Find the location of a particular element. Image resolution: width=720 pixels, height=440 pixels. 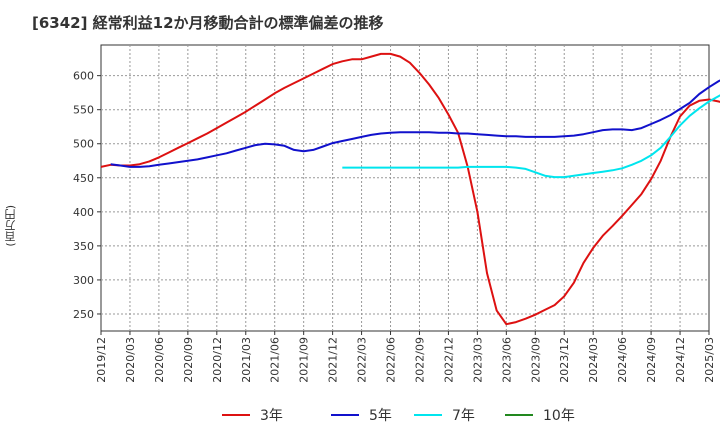

y-tick-label-500: 500 is located at coordinates (83, 144).